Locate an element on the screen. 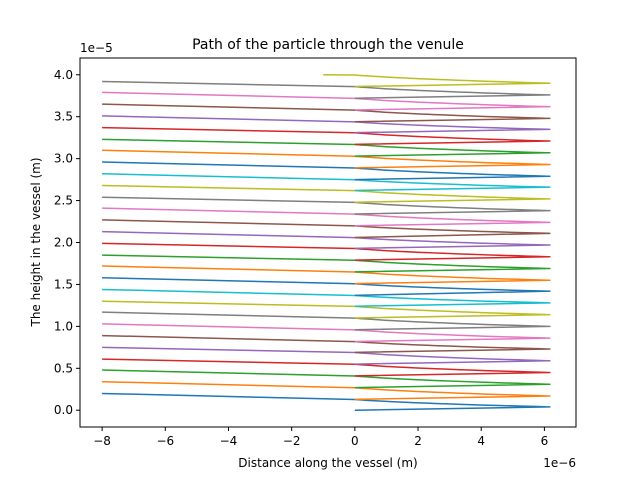  y-tick-label: 3.5 is located at coordinates (63, 117).